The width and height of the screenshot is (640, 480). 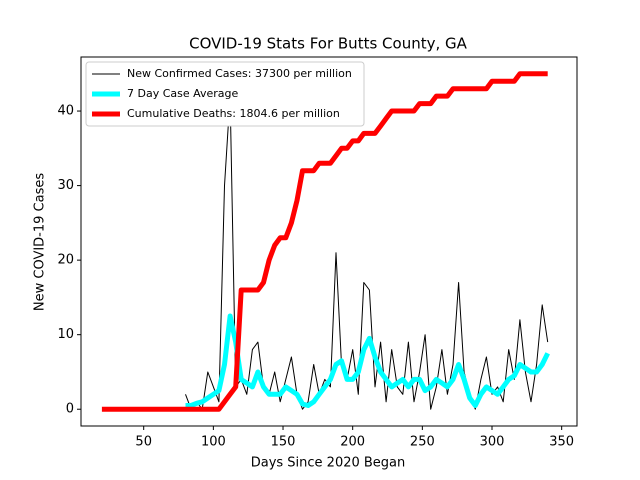 What do you see at coordinates (352, 442) in the screenshot?
I see `x-tick-label: 200` at bounding box center [352, 442].